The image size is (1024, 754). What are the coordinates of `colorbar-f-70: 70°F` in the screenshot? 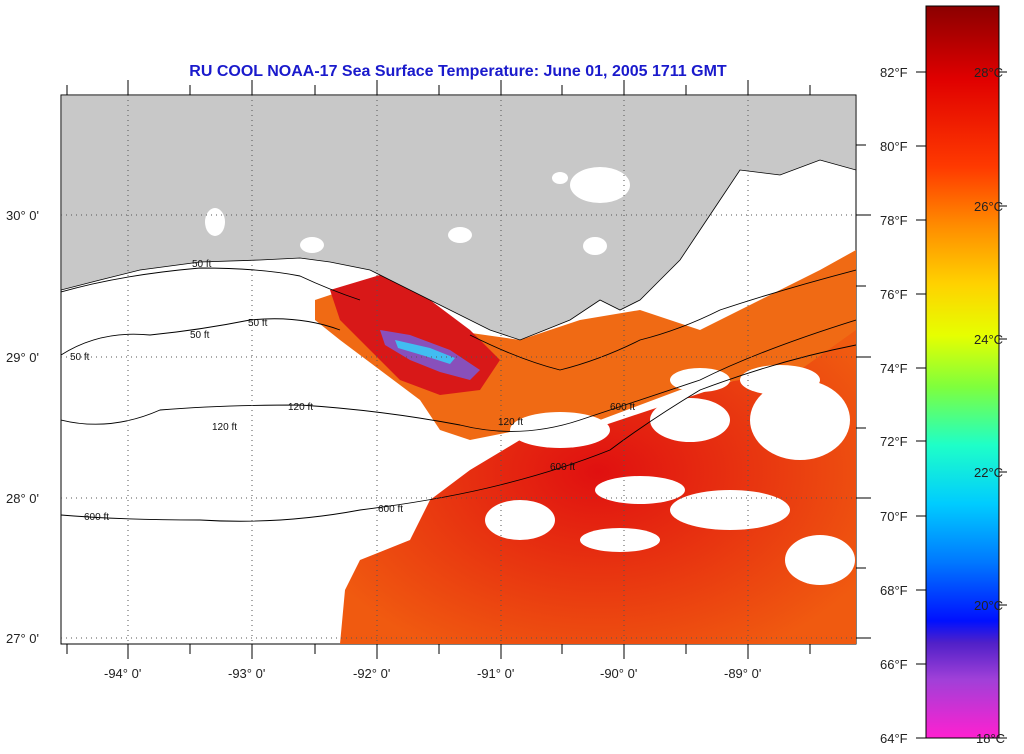 It's located at (894, 516).